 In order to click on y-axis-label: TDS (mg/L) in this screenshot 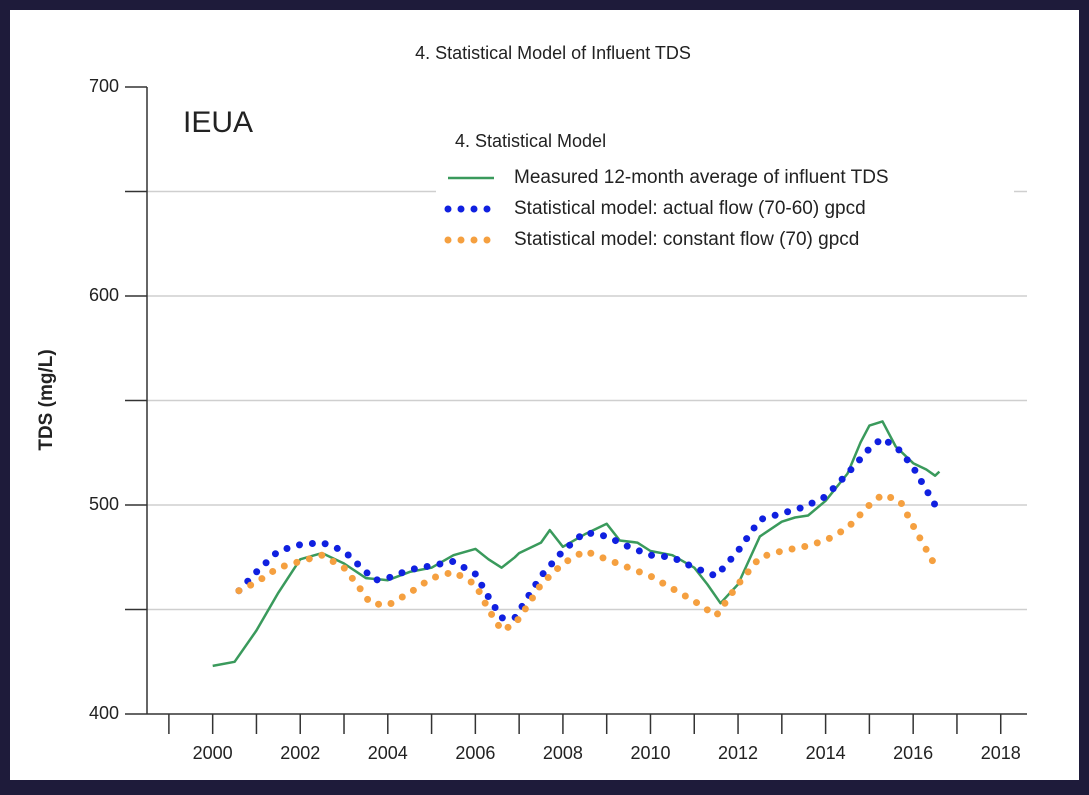, I will do `click(46, 399)`.